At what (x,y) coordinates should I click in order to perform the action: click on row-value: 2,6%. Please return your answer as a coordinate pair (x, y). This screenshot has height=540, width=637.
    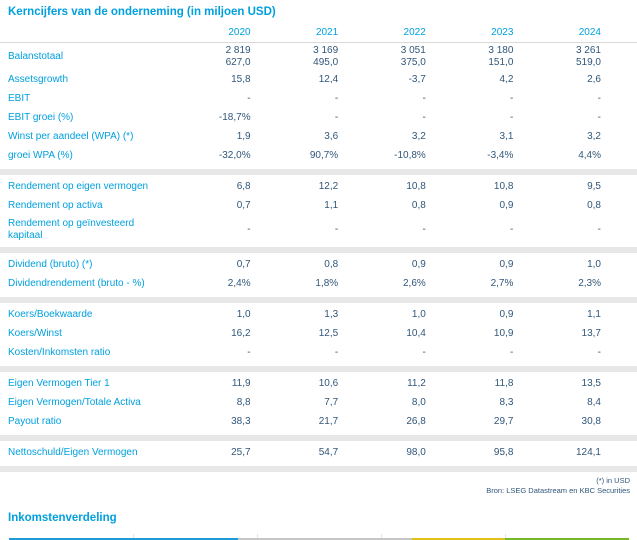
    Looking at the image, I should click on (414, 284).